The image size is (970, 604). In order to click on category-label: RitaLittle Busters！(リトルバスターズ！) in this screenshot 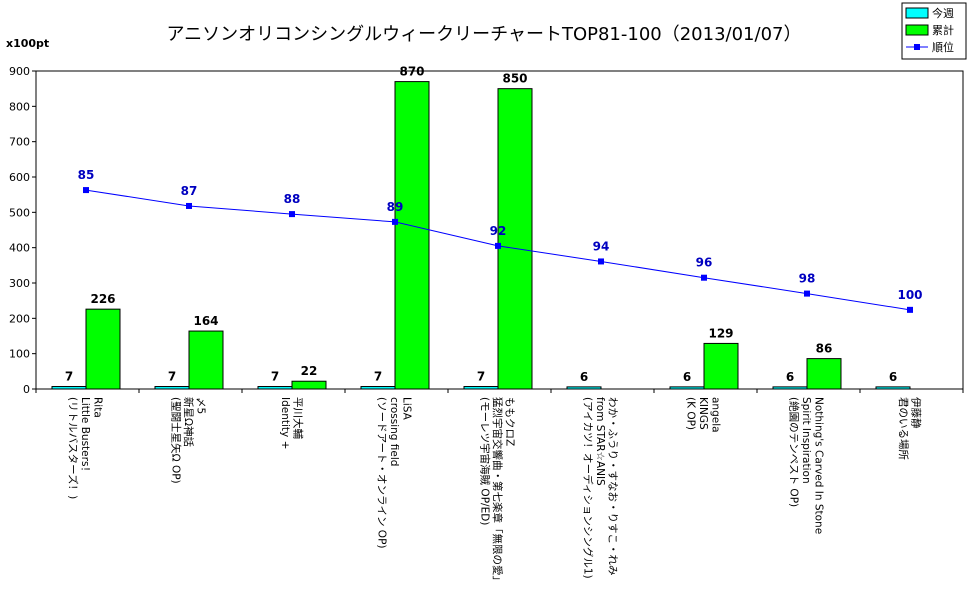, I will do `click(85, 448)`.